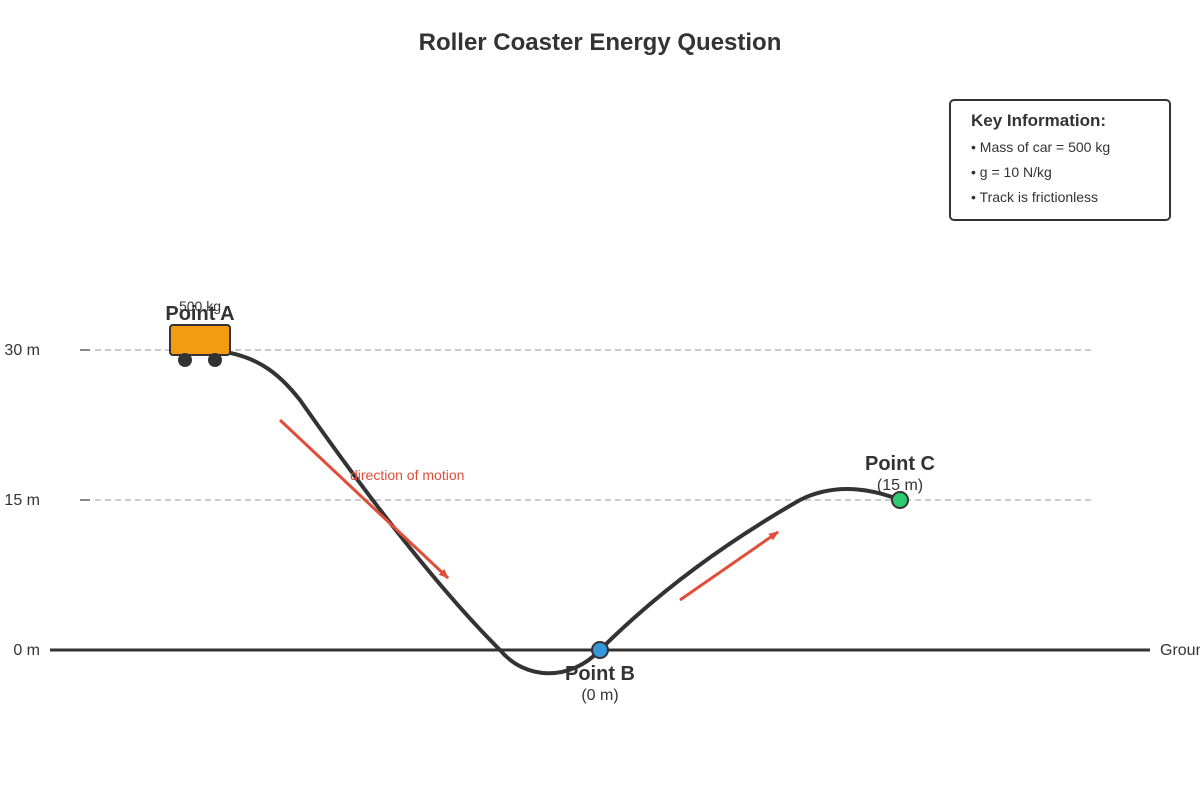 The width and height of the screenshot is (1200, 800). What do you see at coordinates (900, 464) in the screenshot?
I see `point-c-label: Point C` at bounding box center [900, 464].